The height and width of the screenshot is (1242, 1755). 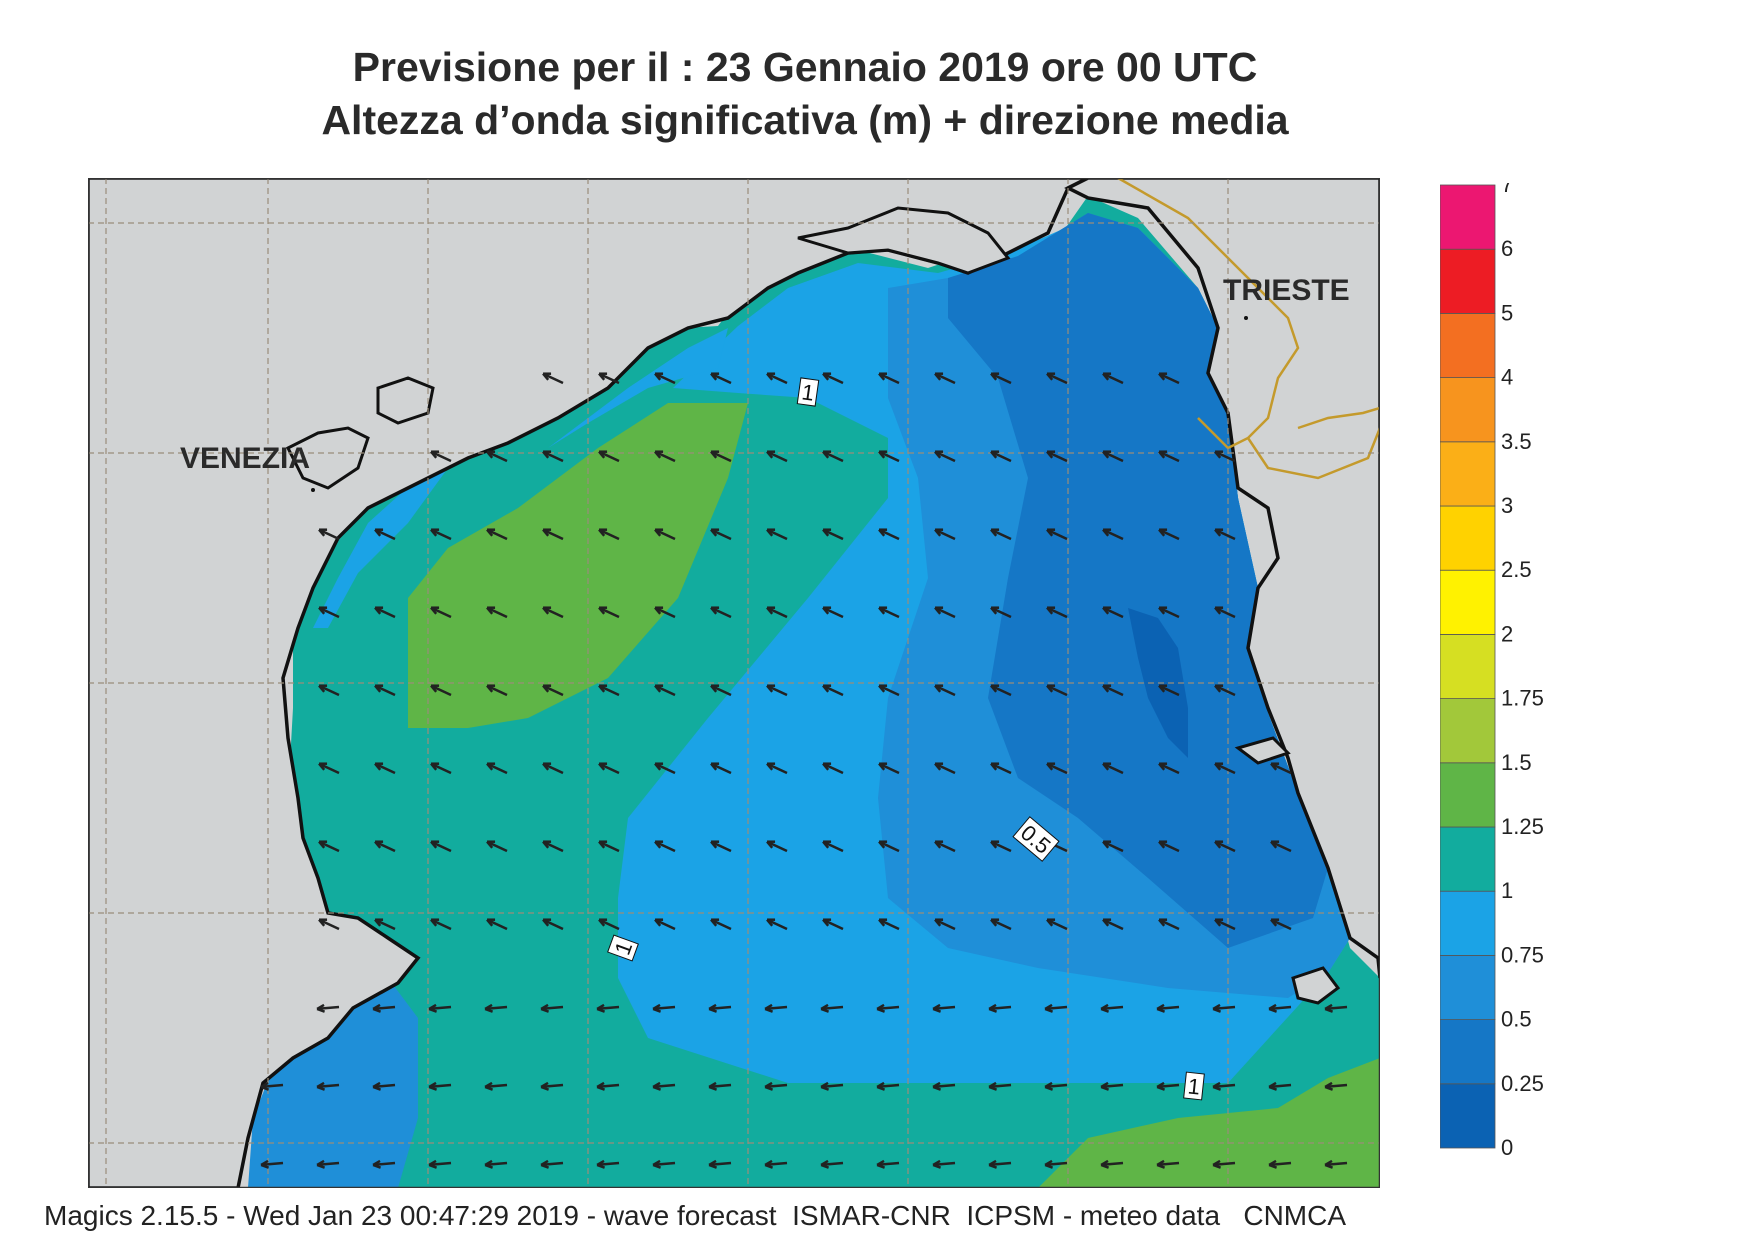 What do you see at coordinates (380, 548) in the screenshot?
I see `sea-zone-venice-shelf` at bounding box center [380, 548].